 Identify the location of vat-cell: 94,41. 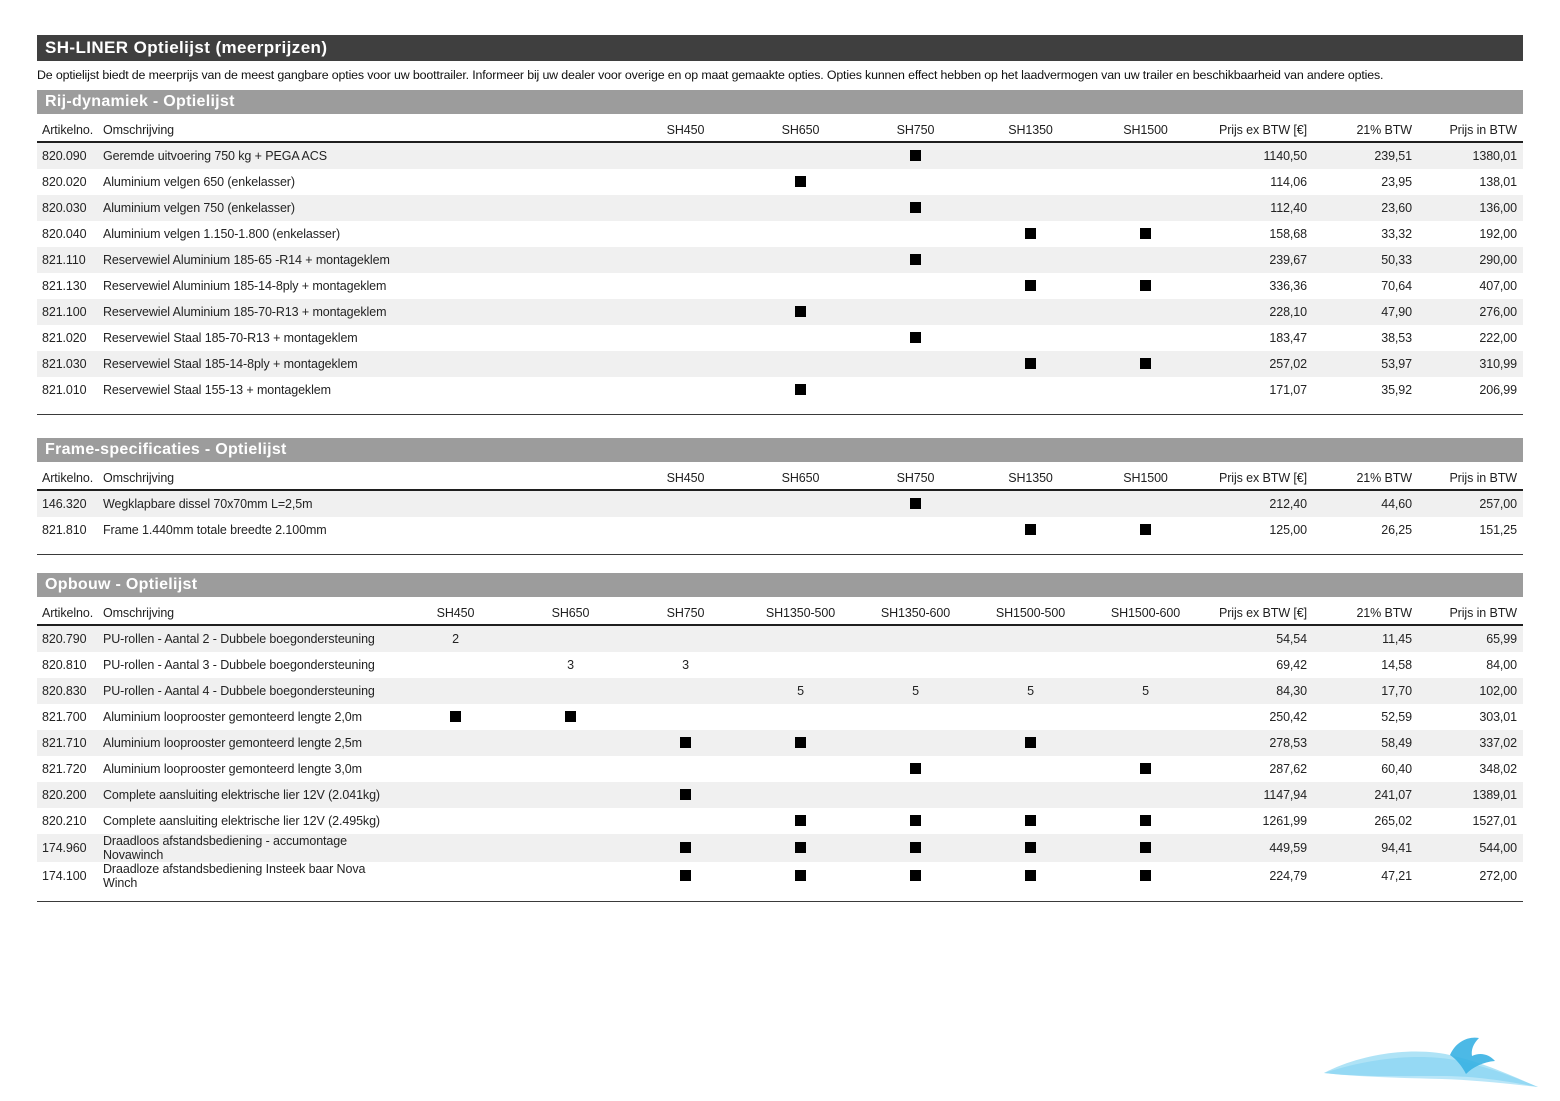
(1396, 848).